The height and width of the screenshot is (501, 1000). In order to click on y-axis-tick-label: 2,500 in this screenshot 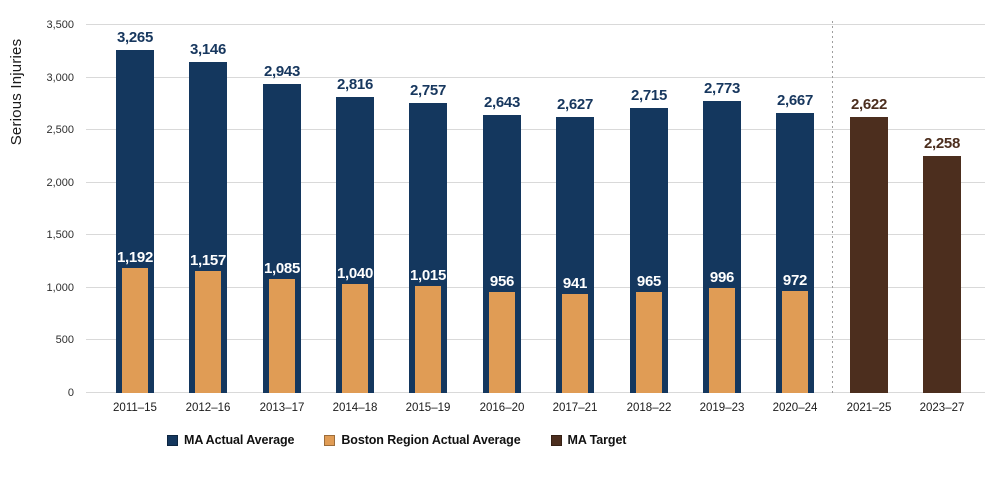, I will do `click(60, 130)`.